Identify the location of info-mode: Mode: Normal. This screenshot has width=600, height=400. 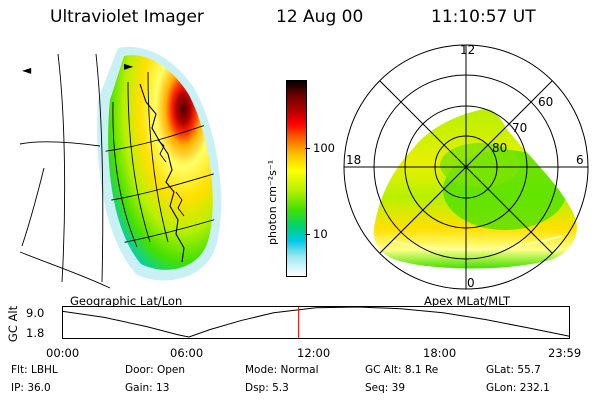
(282, 370).